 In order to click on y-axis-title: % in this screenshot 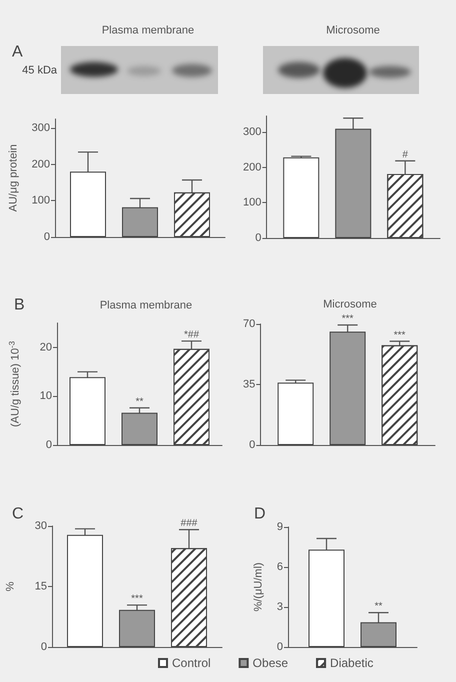, I will do `click(10, 586)`.